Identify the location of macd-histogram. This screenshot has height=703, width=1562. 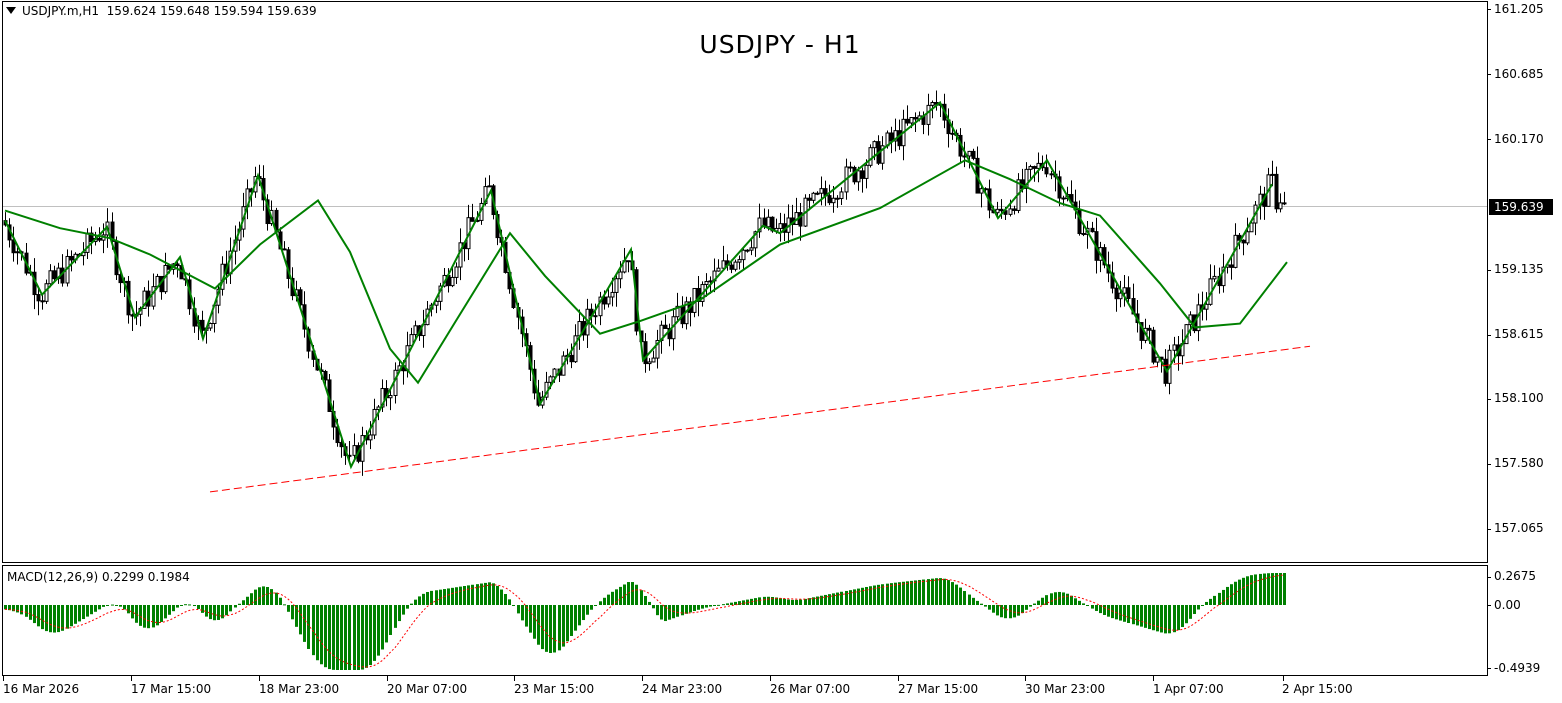
(645, 621).